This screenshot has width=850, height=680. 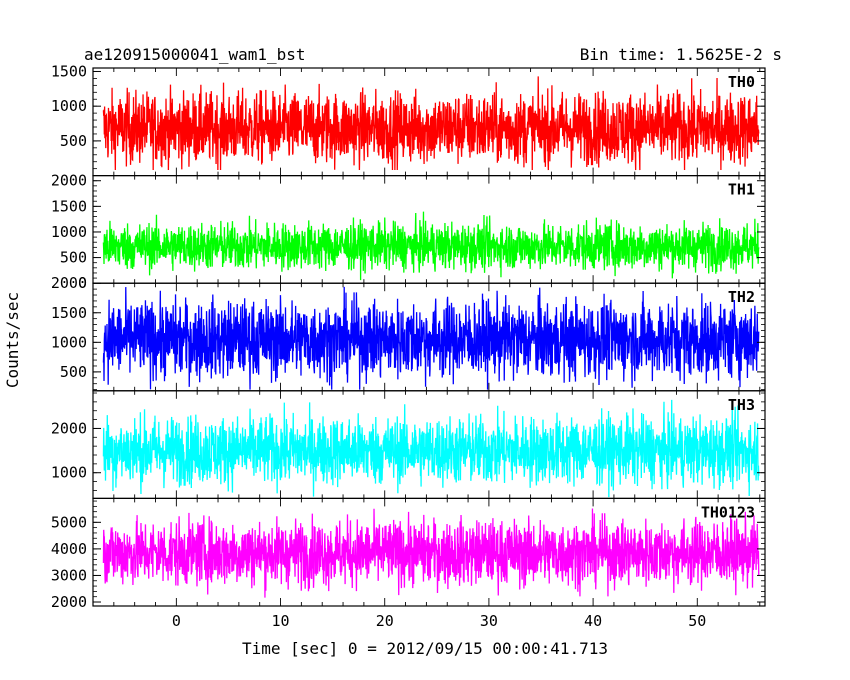 What do you see at coordinates (431, 448) in the screenshot?
I see `series-line-th3` at bounding box center [431, 448].